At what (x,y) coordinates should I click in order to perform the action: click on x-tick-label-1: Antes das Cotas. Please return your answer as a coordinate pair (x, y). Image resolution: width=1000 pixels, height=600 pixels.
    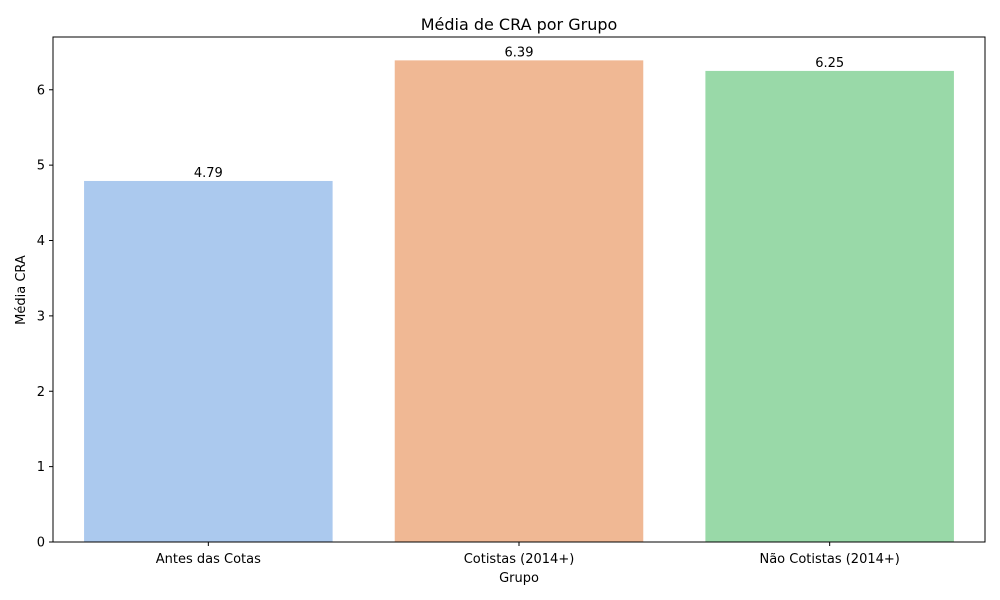
    Looking at the image, I should click on (208, 559).